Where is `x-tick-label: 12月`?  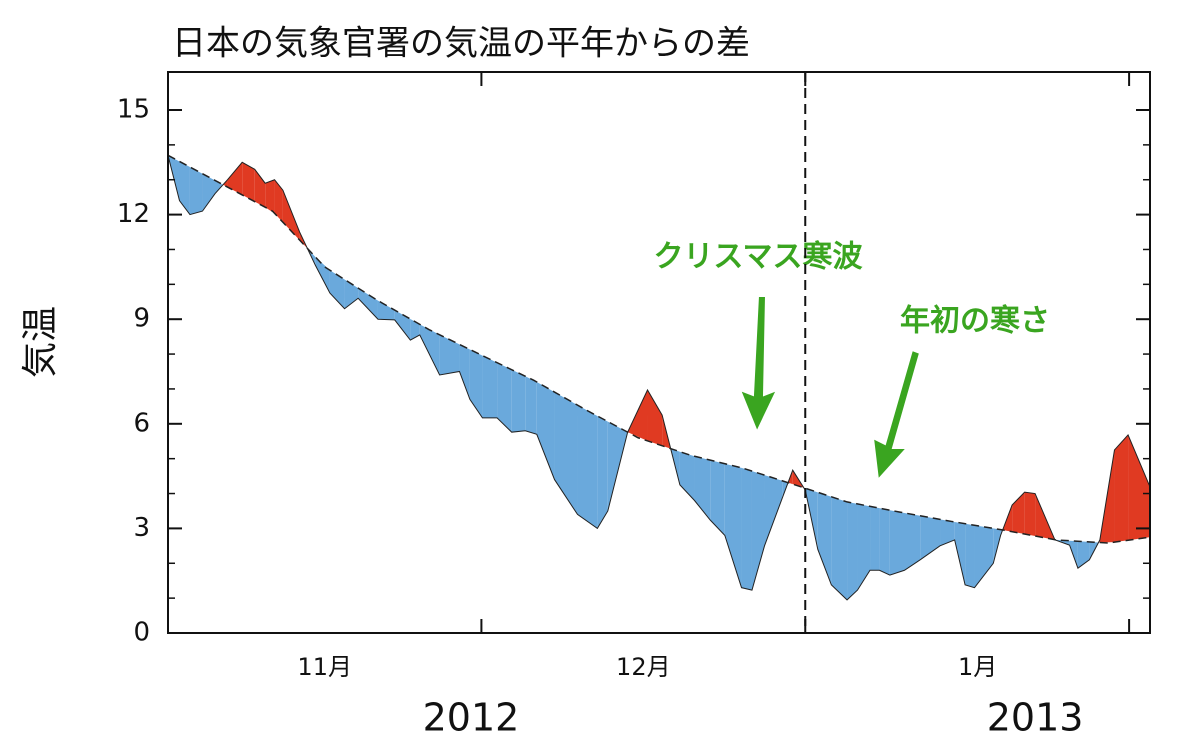 x-tick-label: 12月 is located at coordinates (643, 667).